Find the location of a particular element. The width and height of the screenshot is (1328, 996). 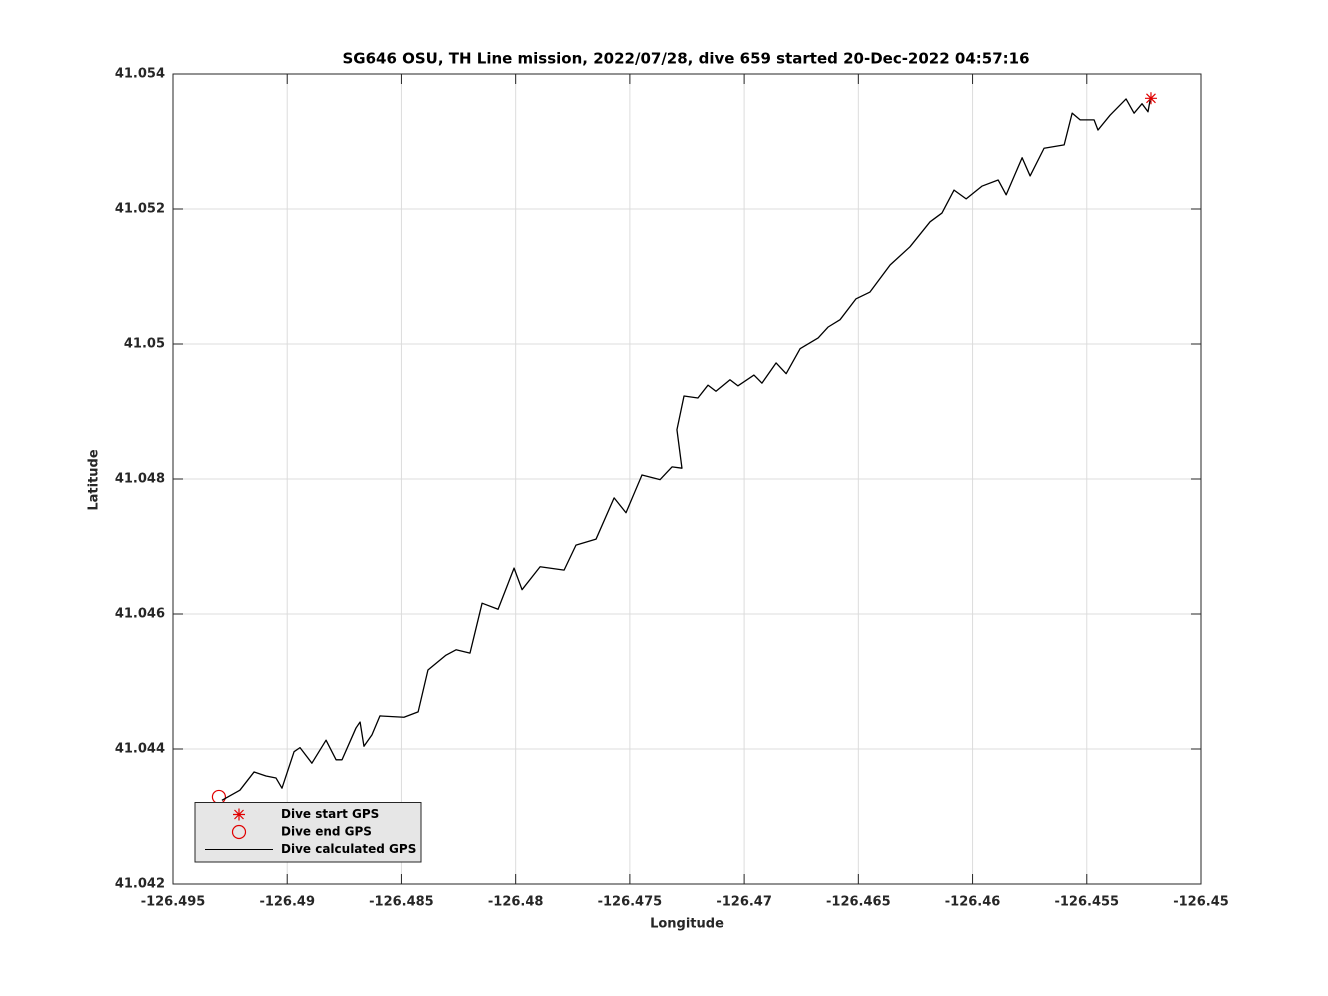

legend-label: Dive start GPS is located at coordinates (330, 814).